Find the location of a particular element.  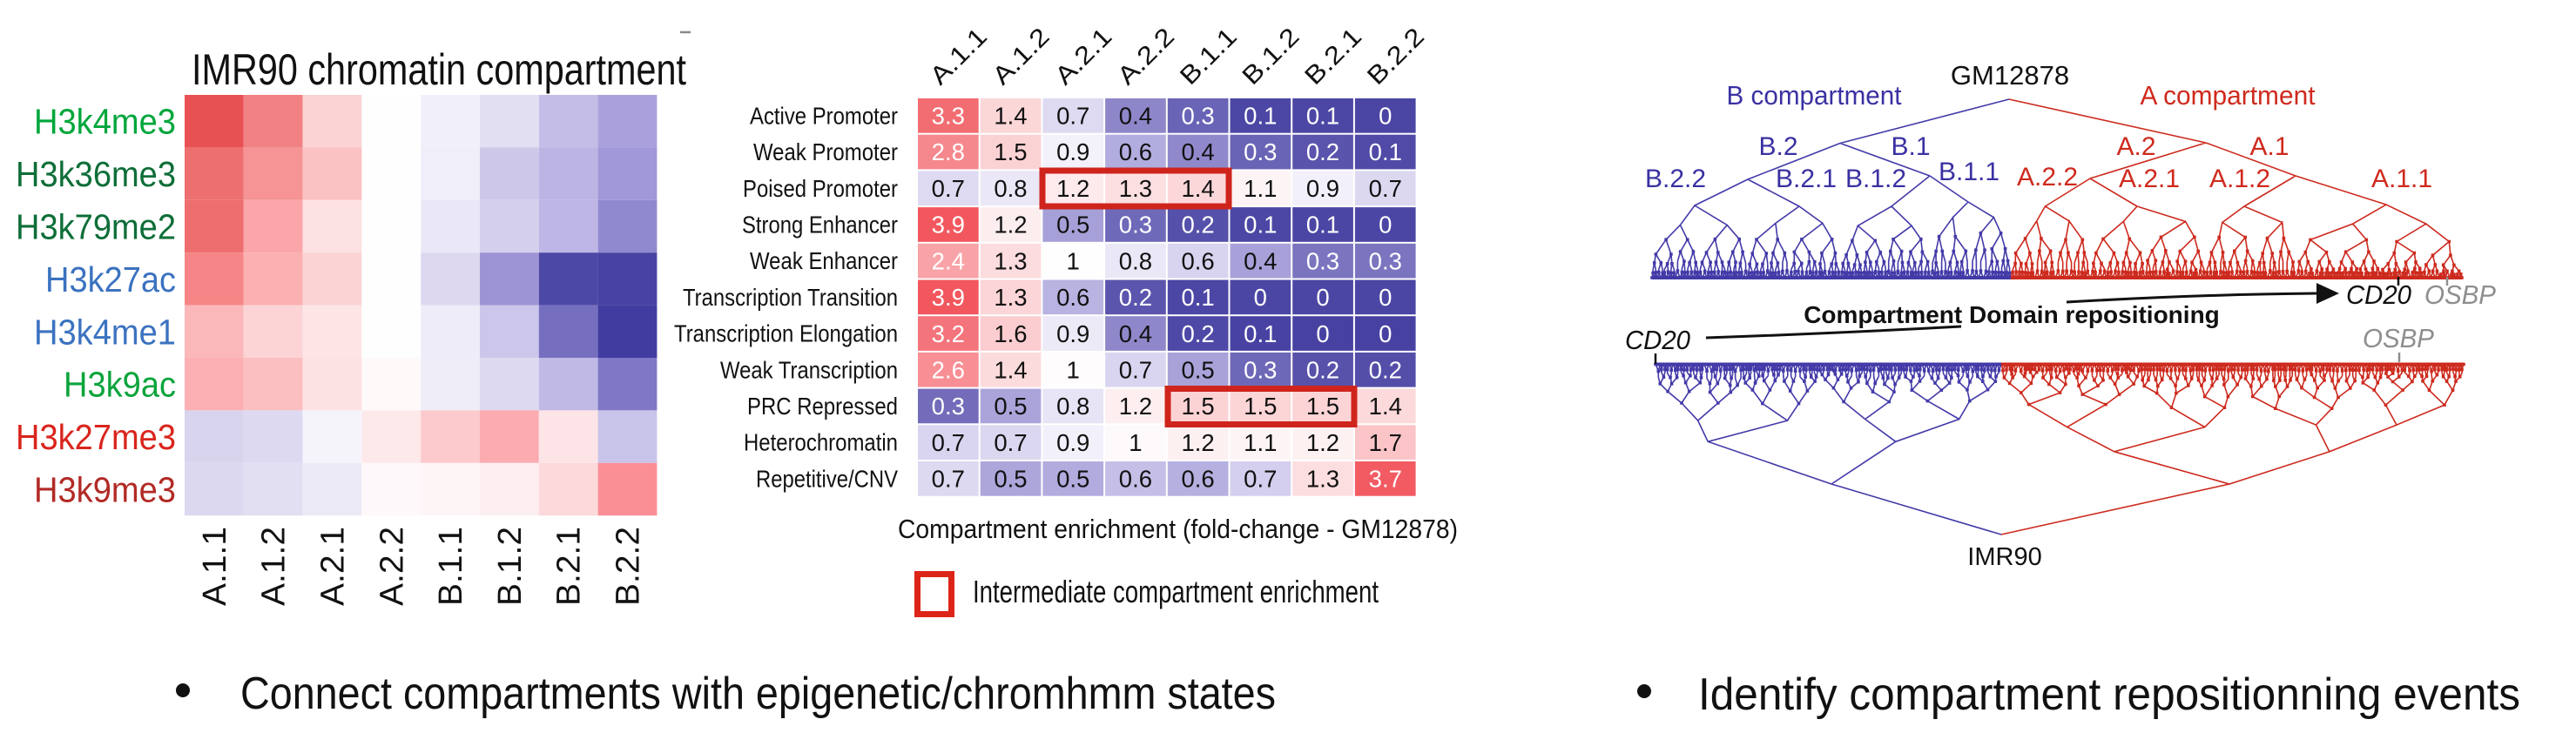

svg-text: H3k4me1 is located at coordinates (105, 332).